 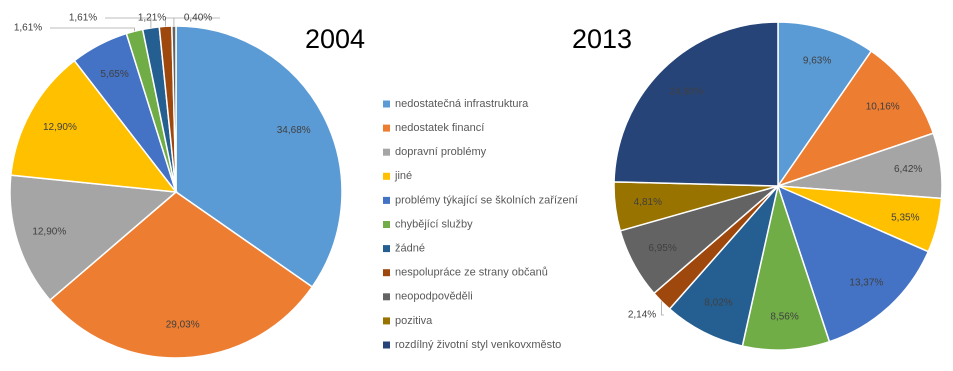 I want to click on legend-label: dopravní problémy, so click(x=441, y=152).